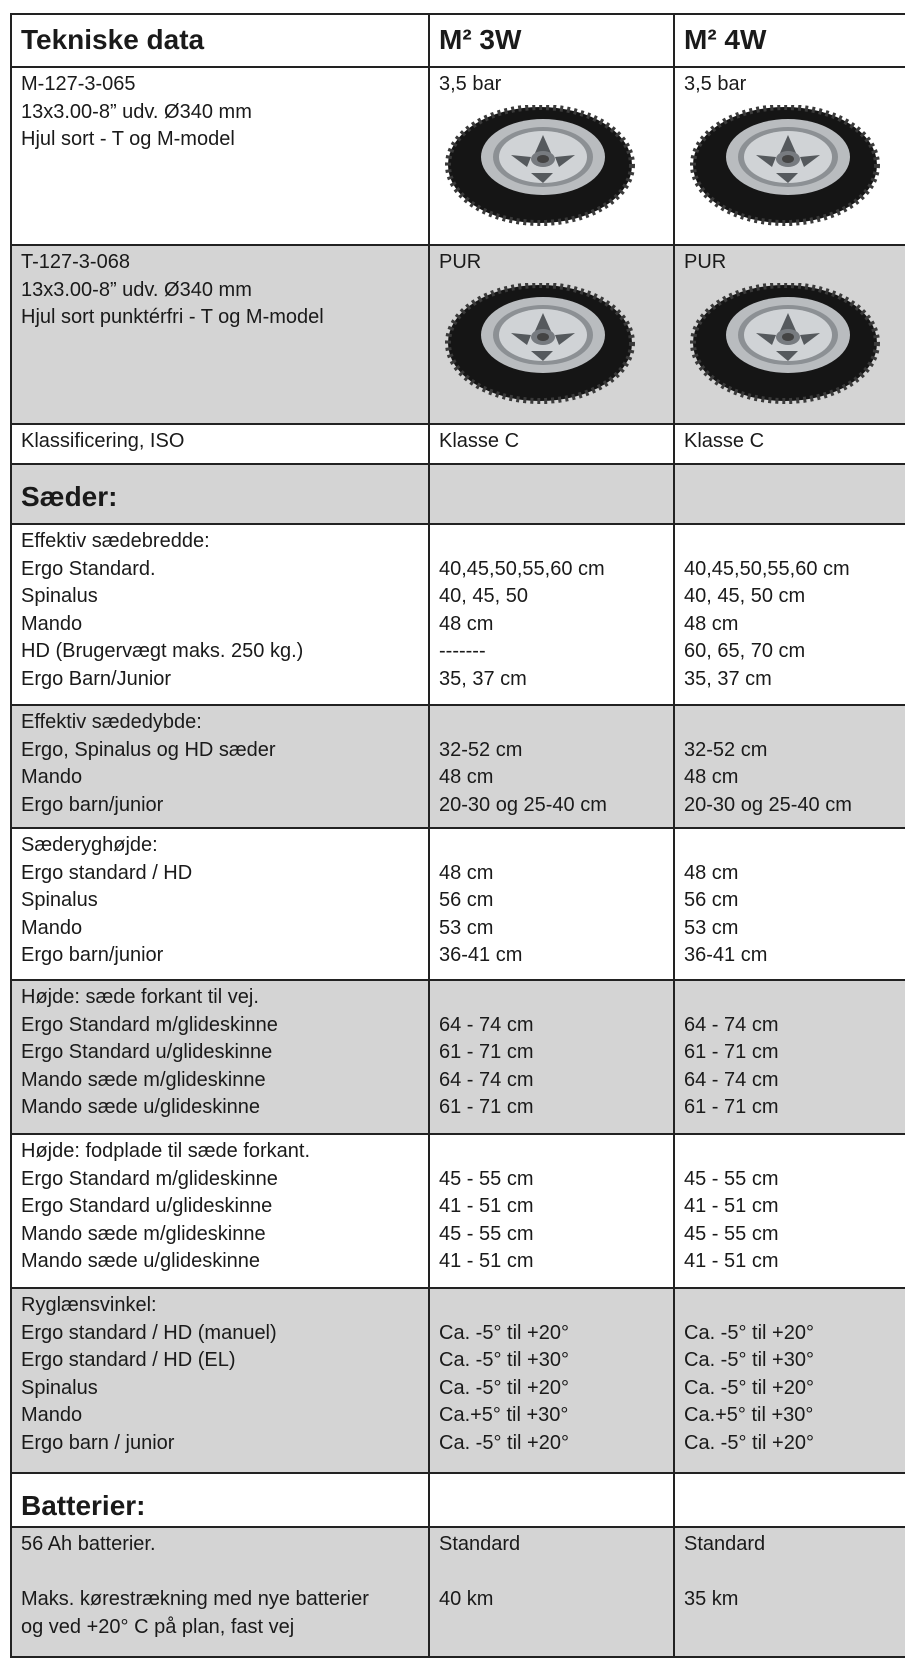  I want to click on section-title: Sæder:, so click(220, 494).